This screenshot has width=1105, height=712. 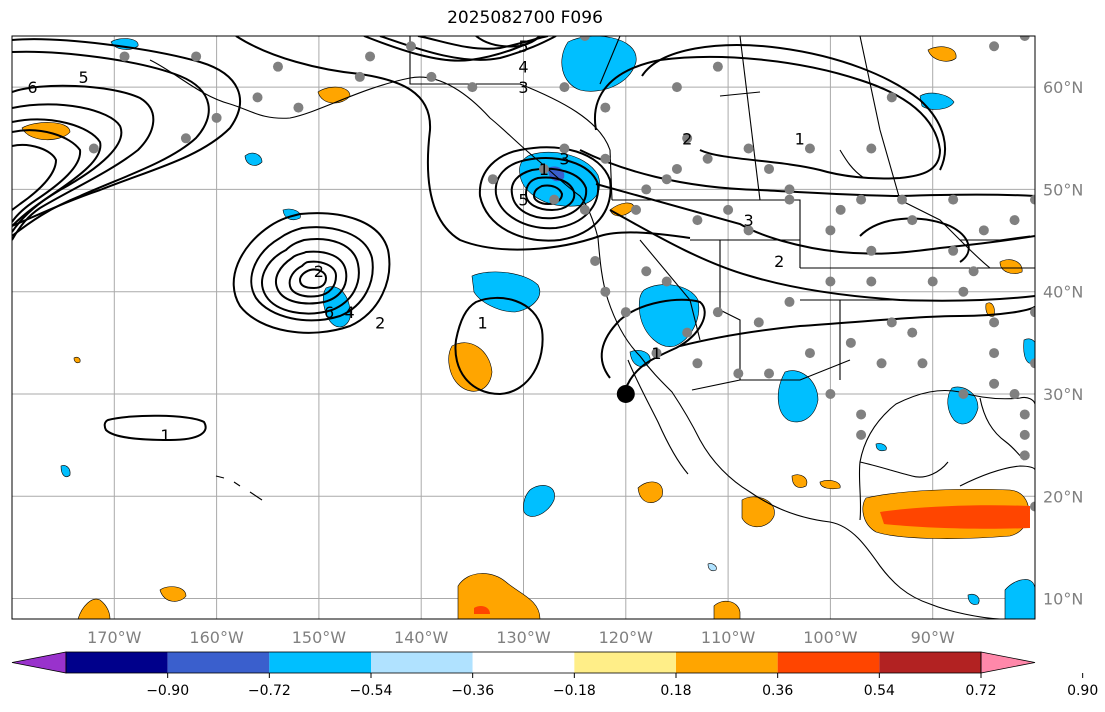 I want to click on lon-tick-label: 150°W, so click(x=319, y=637).